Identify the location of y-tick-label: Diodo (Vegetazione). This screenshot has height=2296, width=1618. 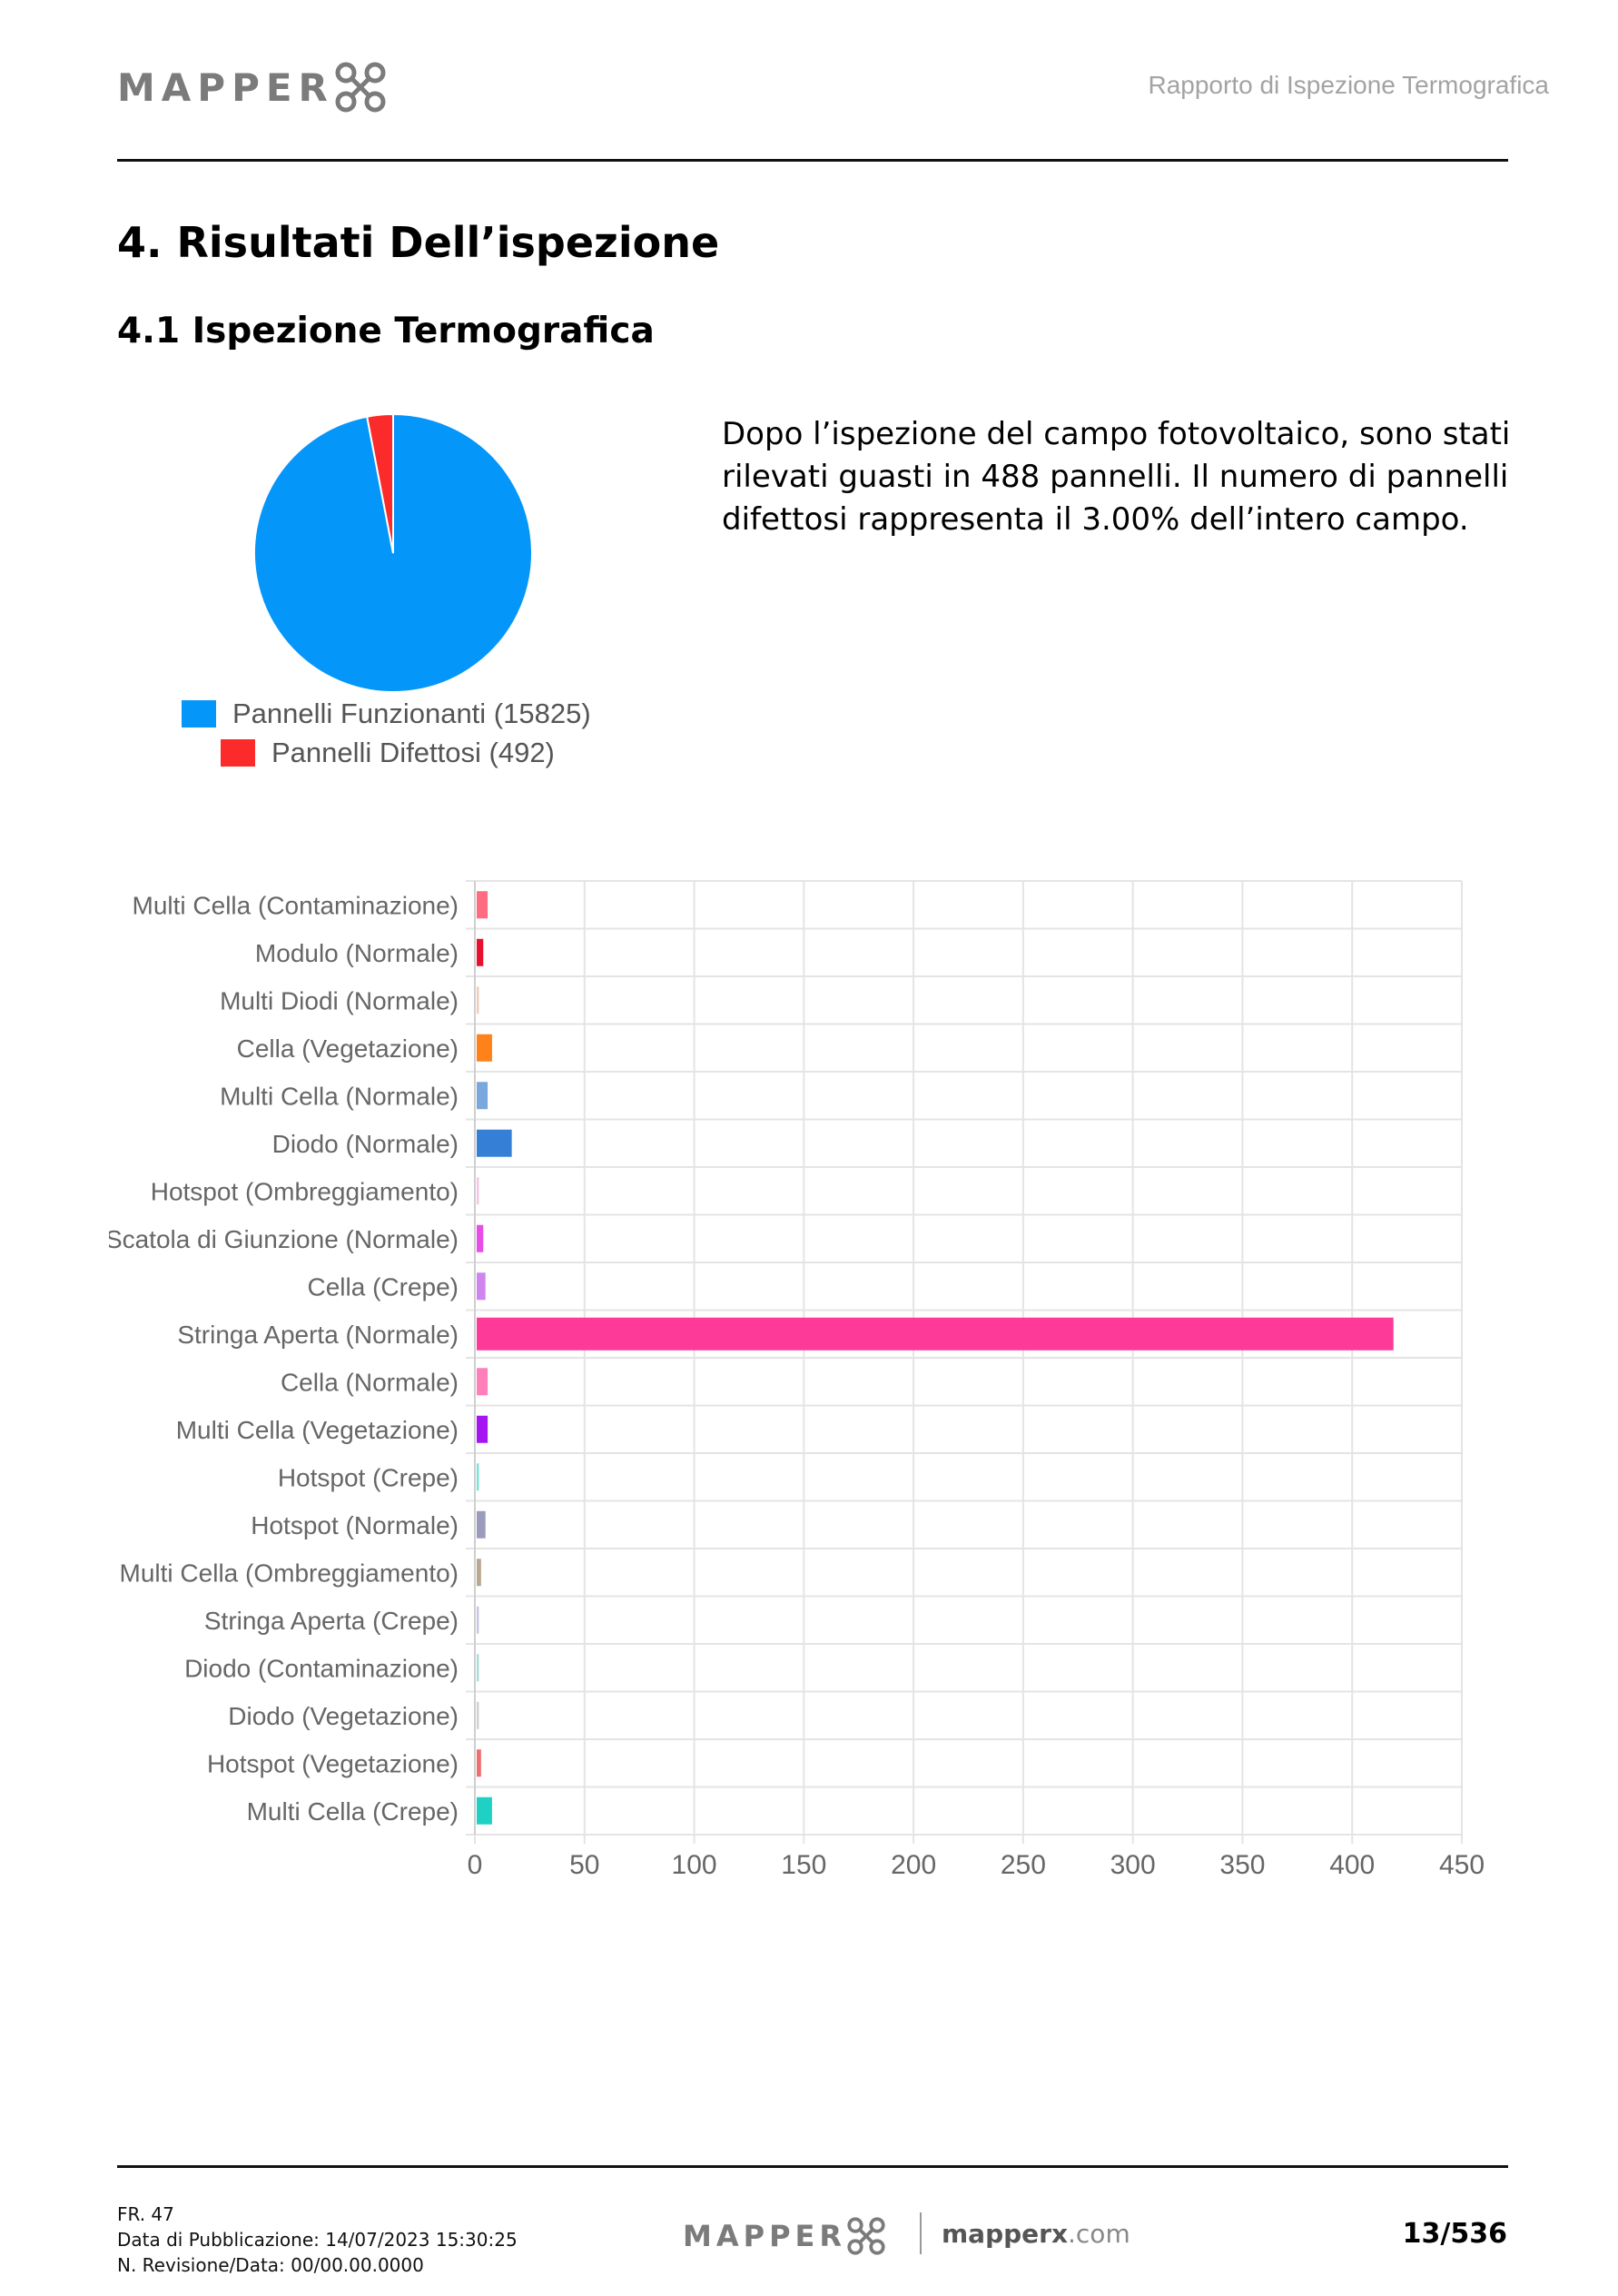
(343, 1716).